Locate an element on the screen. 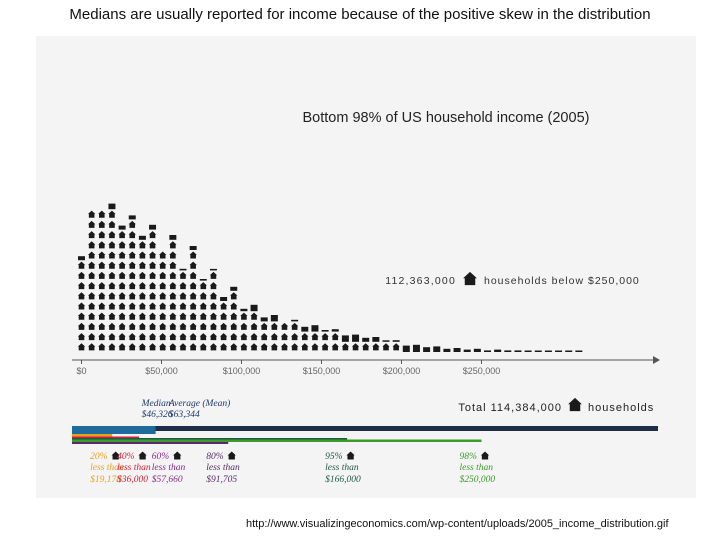 The image size is (720, 540). total-text: Total 114,384,000 is located at coordinates (510, 408).